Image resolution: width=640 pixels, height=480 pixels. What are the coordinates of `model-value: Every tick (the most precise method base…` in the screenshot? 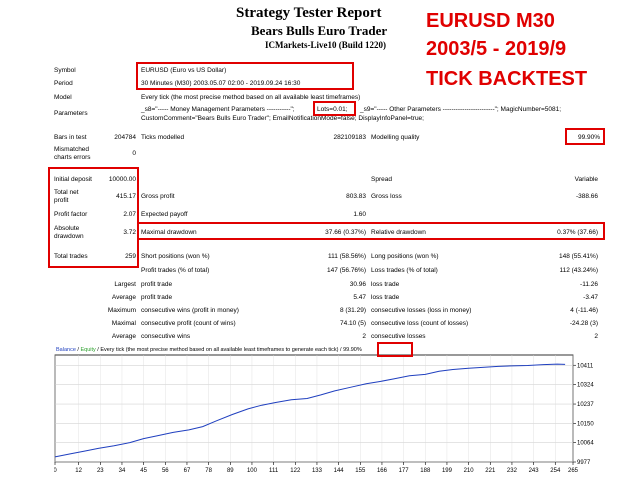 It's located at (251, 97).